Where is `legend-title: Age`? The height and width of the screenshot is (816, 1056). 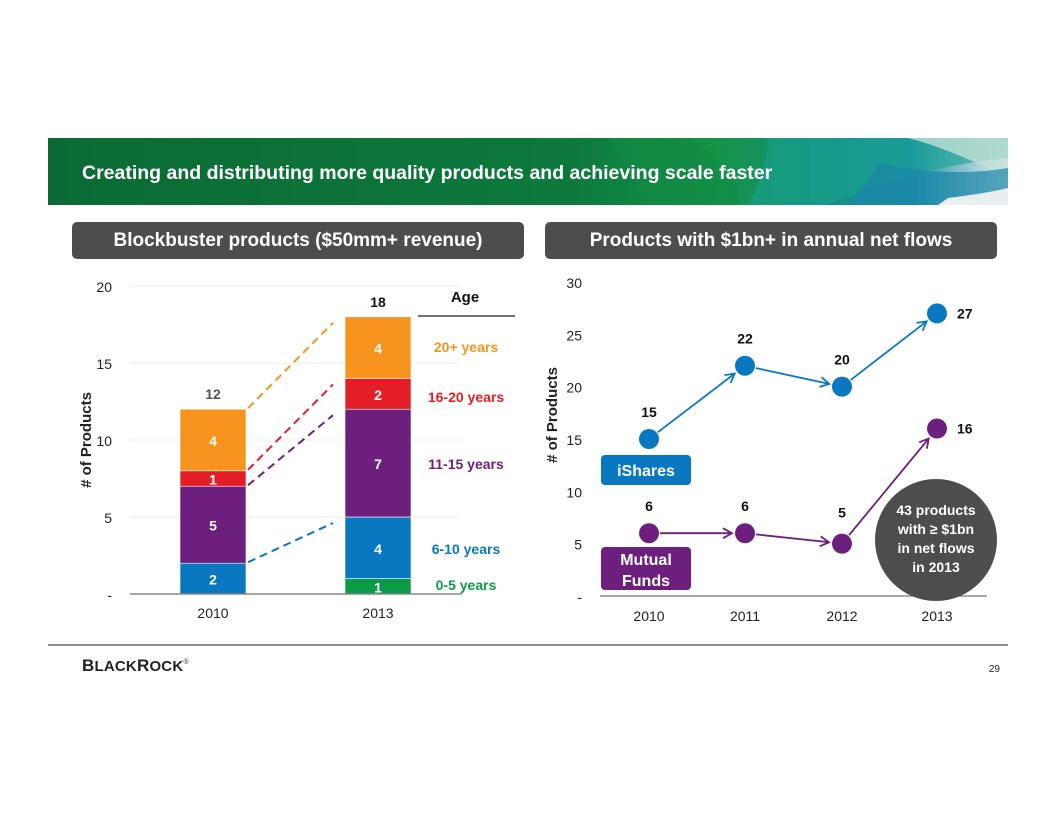 legend-title: Age is located at coordinates (465, 297).